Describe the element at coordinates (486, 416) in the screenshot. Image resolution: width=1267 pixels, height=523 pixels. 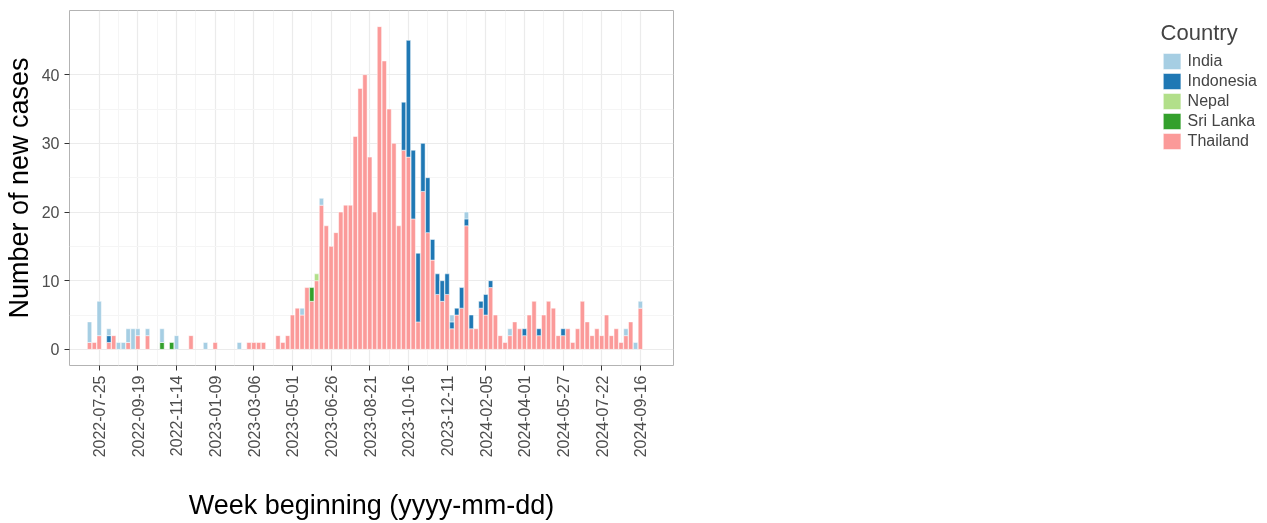
I see `x-tick-label: 2024-02-05` at that location.